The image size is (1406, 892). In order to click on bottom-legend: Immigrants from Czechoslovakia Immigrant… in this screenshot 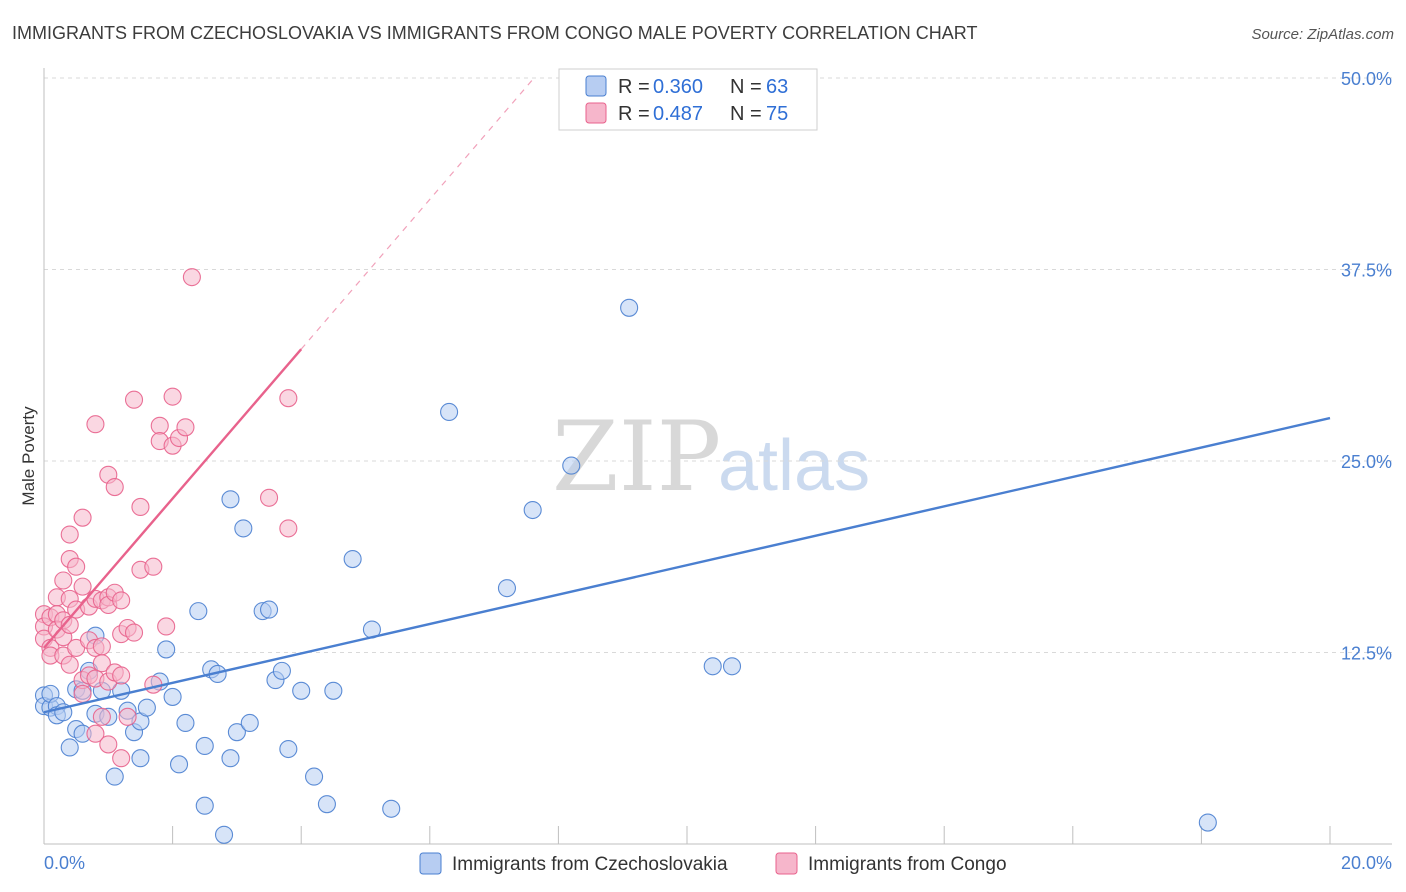, I will do `click(713, 863)`.